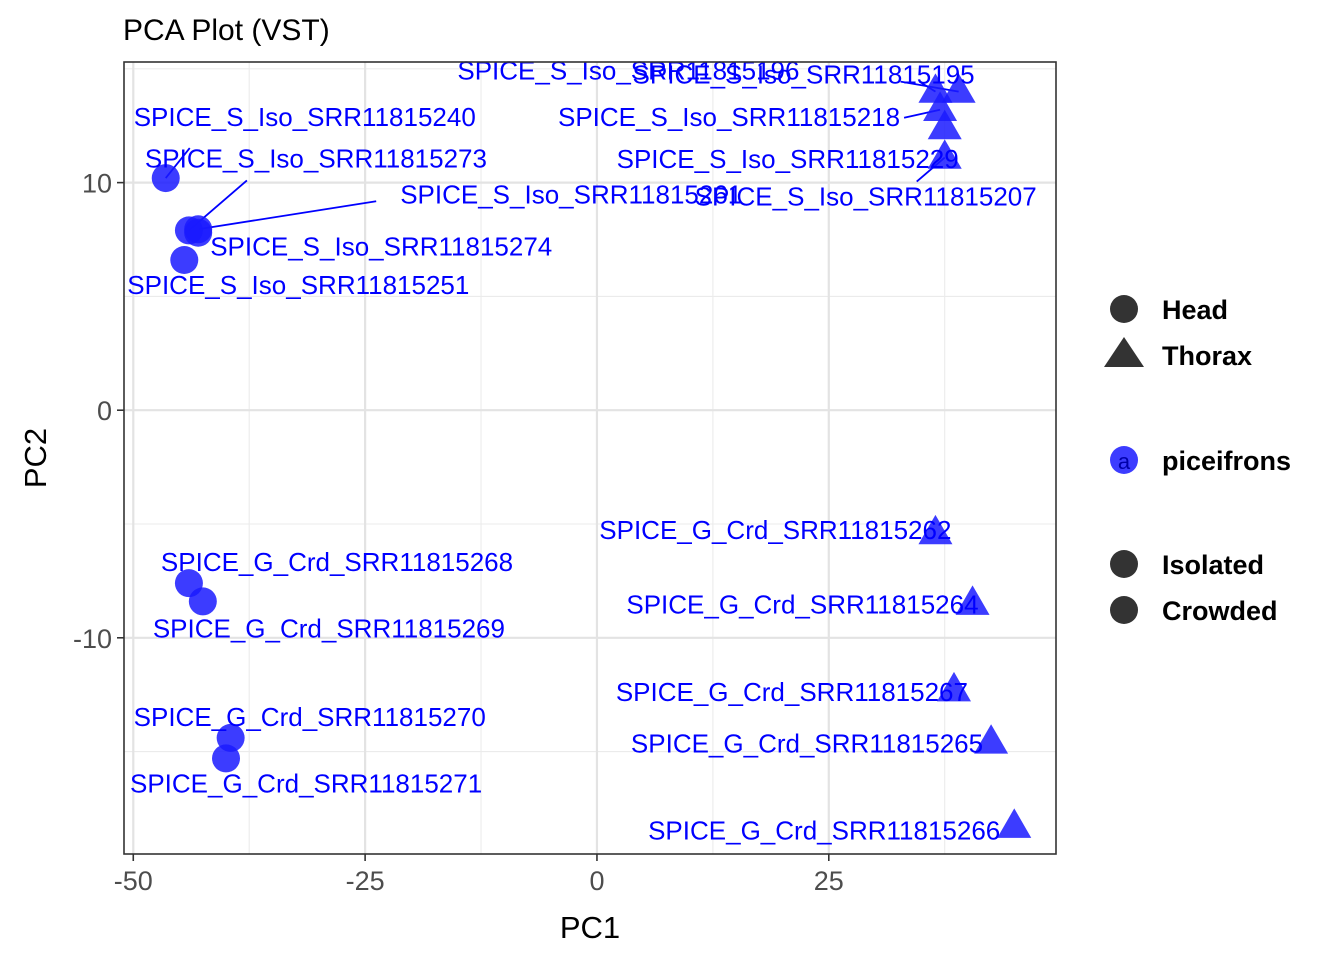 Image resolution: width=1344 pixels, height=960 pixels. What do you see at coordinates (866, 197) in the screenshot?
I see `point-label: SPICE_S_Iso_SRR11815207` at bounding box center [866, 197].